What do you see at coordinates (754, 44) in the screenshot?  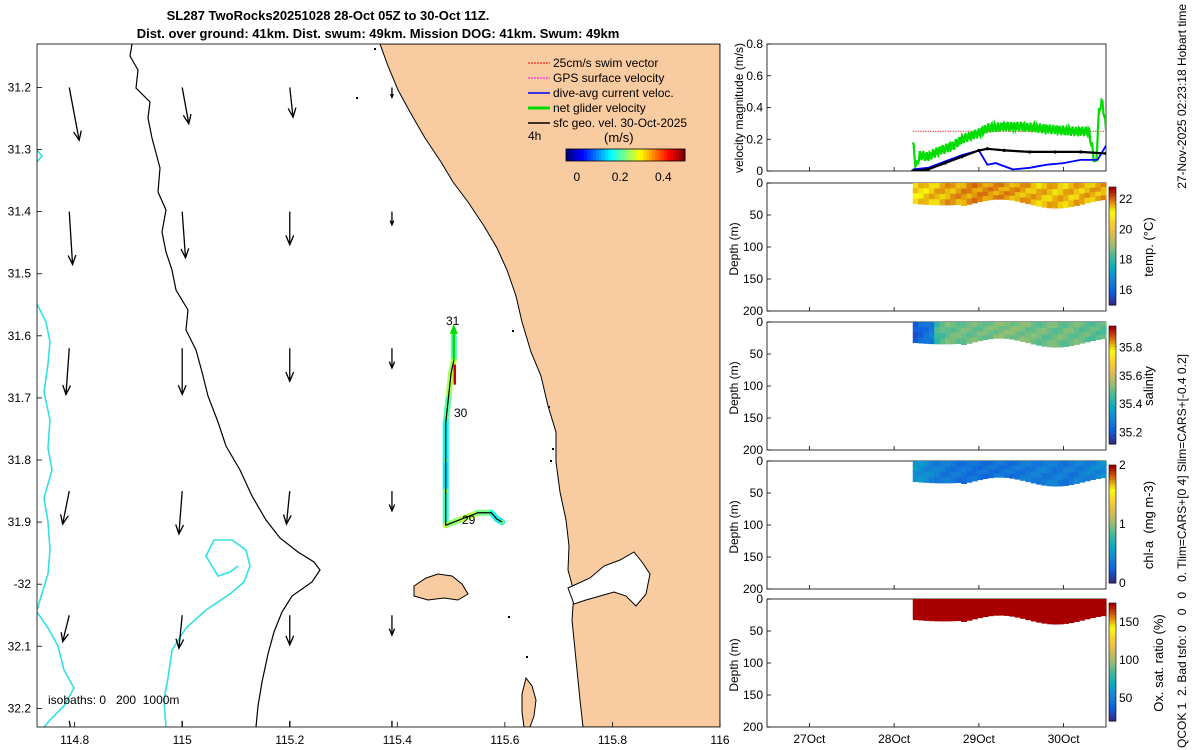 I see `vel-ytick-label: 0.8` at bounding box center [754, 44].